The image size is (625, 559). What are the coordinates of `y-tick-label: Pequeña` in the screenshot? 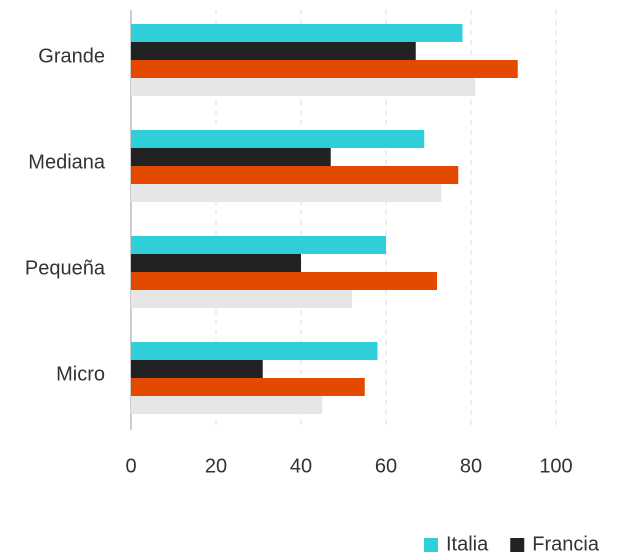 It's located at (65, 268).